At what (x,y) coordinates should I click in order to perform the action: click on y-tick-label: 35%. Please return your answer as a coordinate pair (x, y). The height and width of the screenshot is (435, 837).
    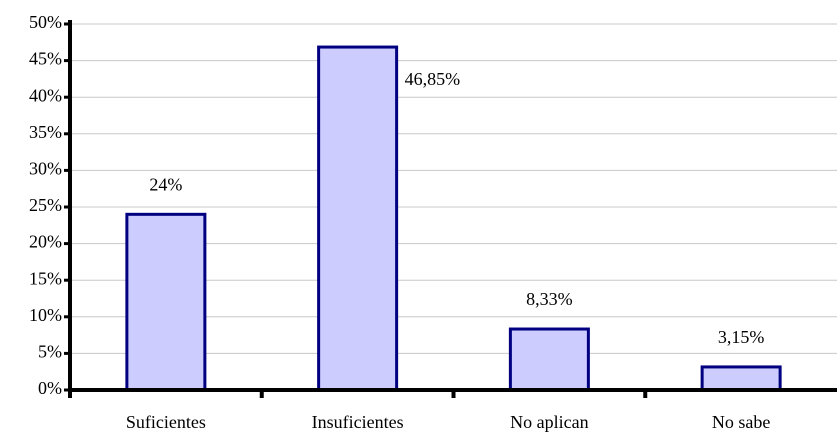
    Looking at the image, I should click on (45, 132).